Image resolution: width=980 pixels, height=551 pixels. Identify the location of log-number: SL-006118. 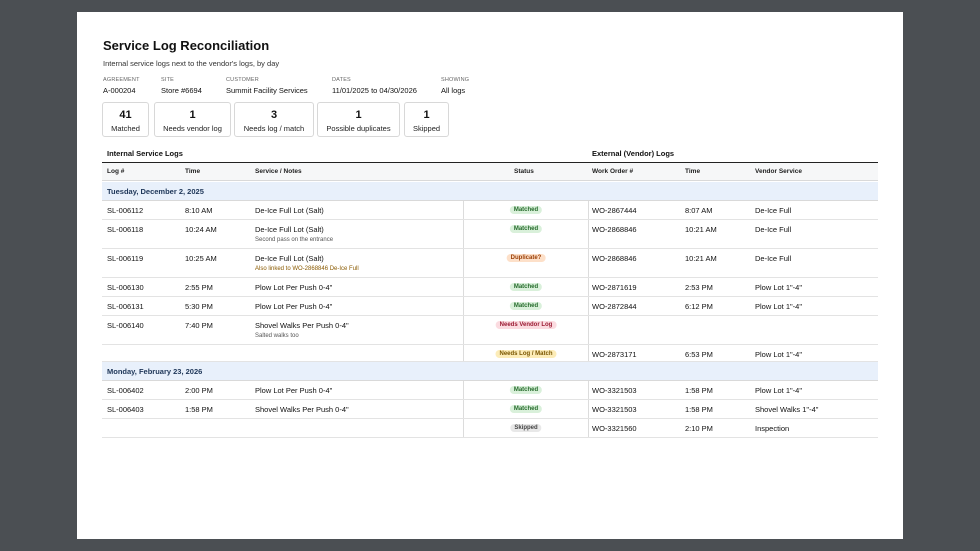
(125, 229).